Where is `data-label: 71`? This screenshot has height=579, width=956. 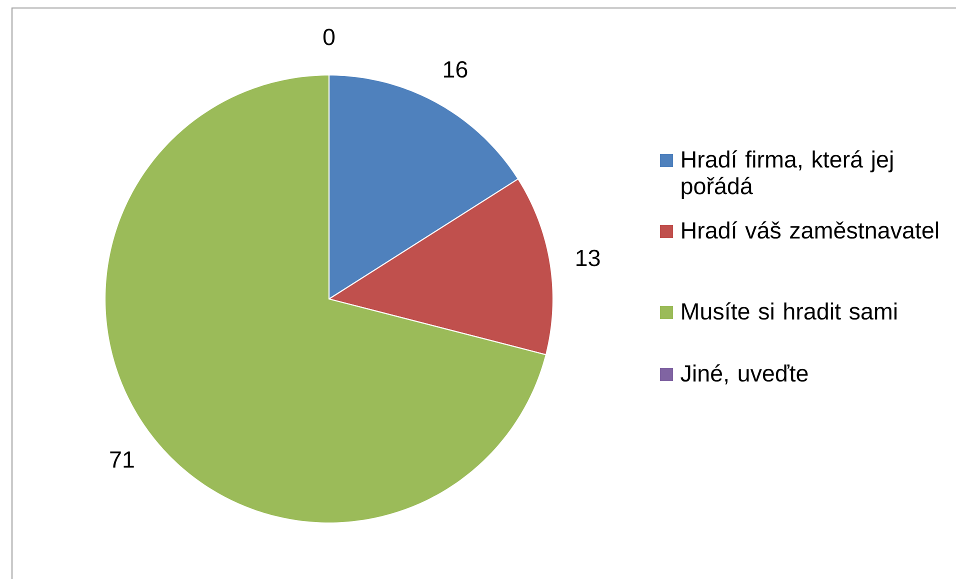
data-label: 71 is located at coordinates (122, 460).